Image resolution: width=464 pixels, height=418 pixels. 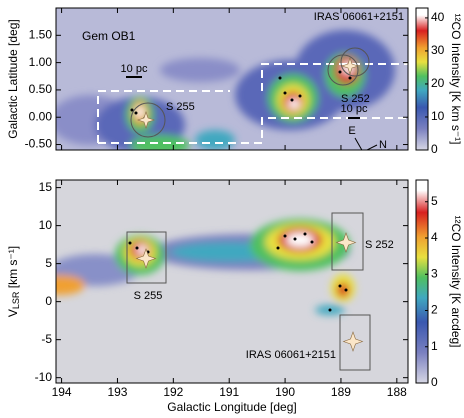 I want to click on y-tick-label: 0.00, so click(x=41, y=116).